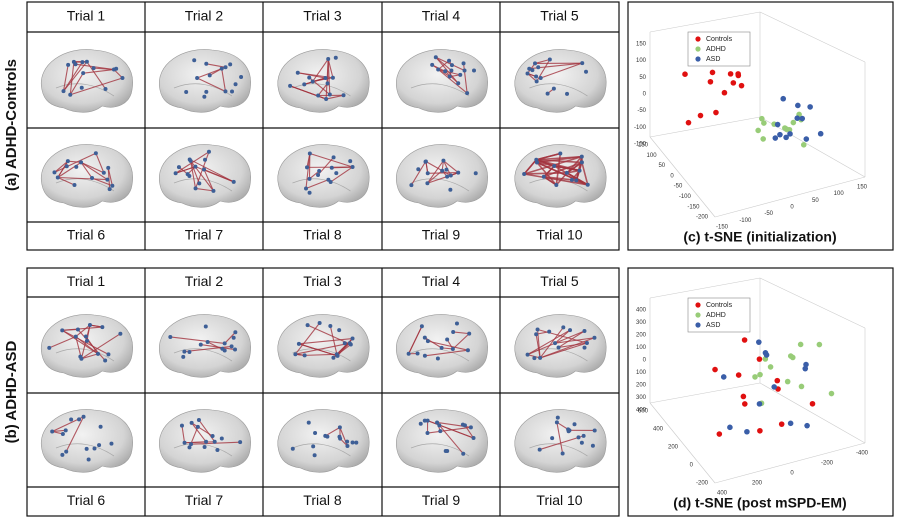 The image size is (897, 521). Describe the element at coordinates (322, 281) in the screenshot. I see `trial-label: Trial 3` at that location.